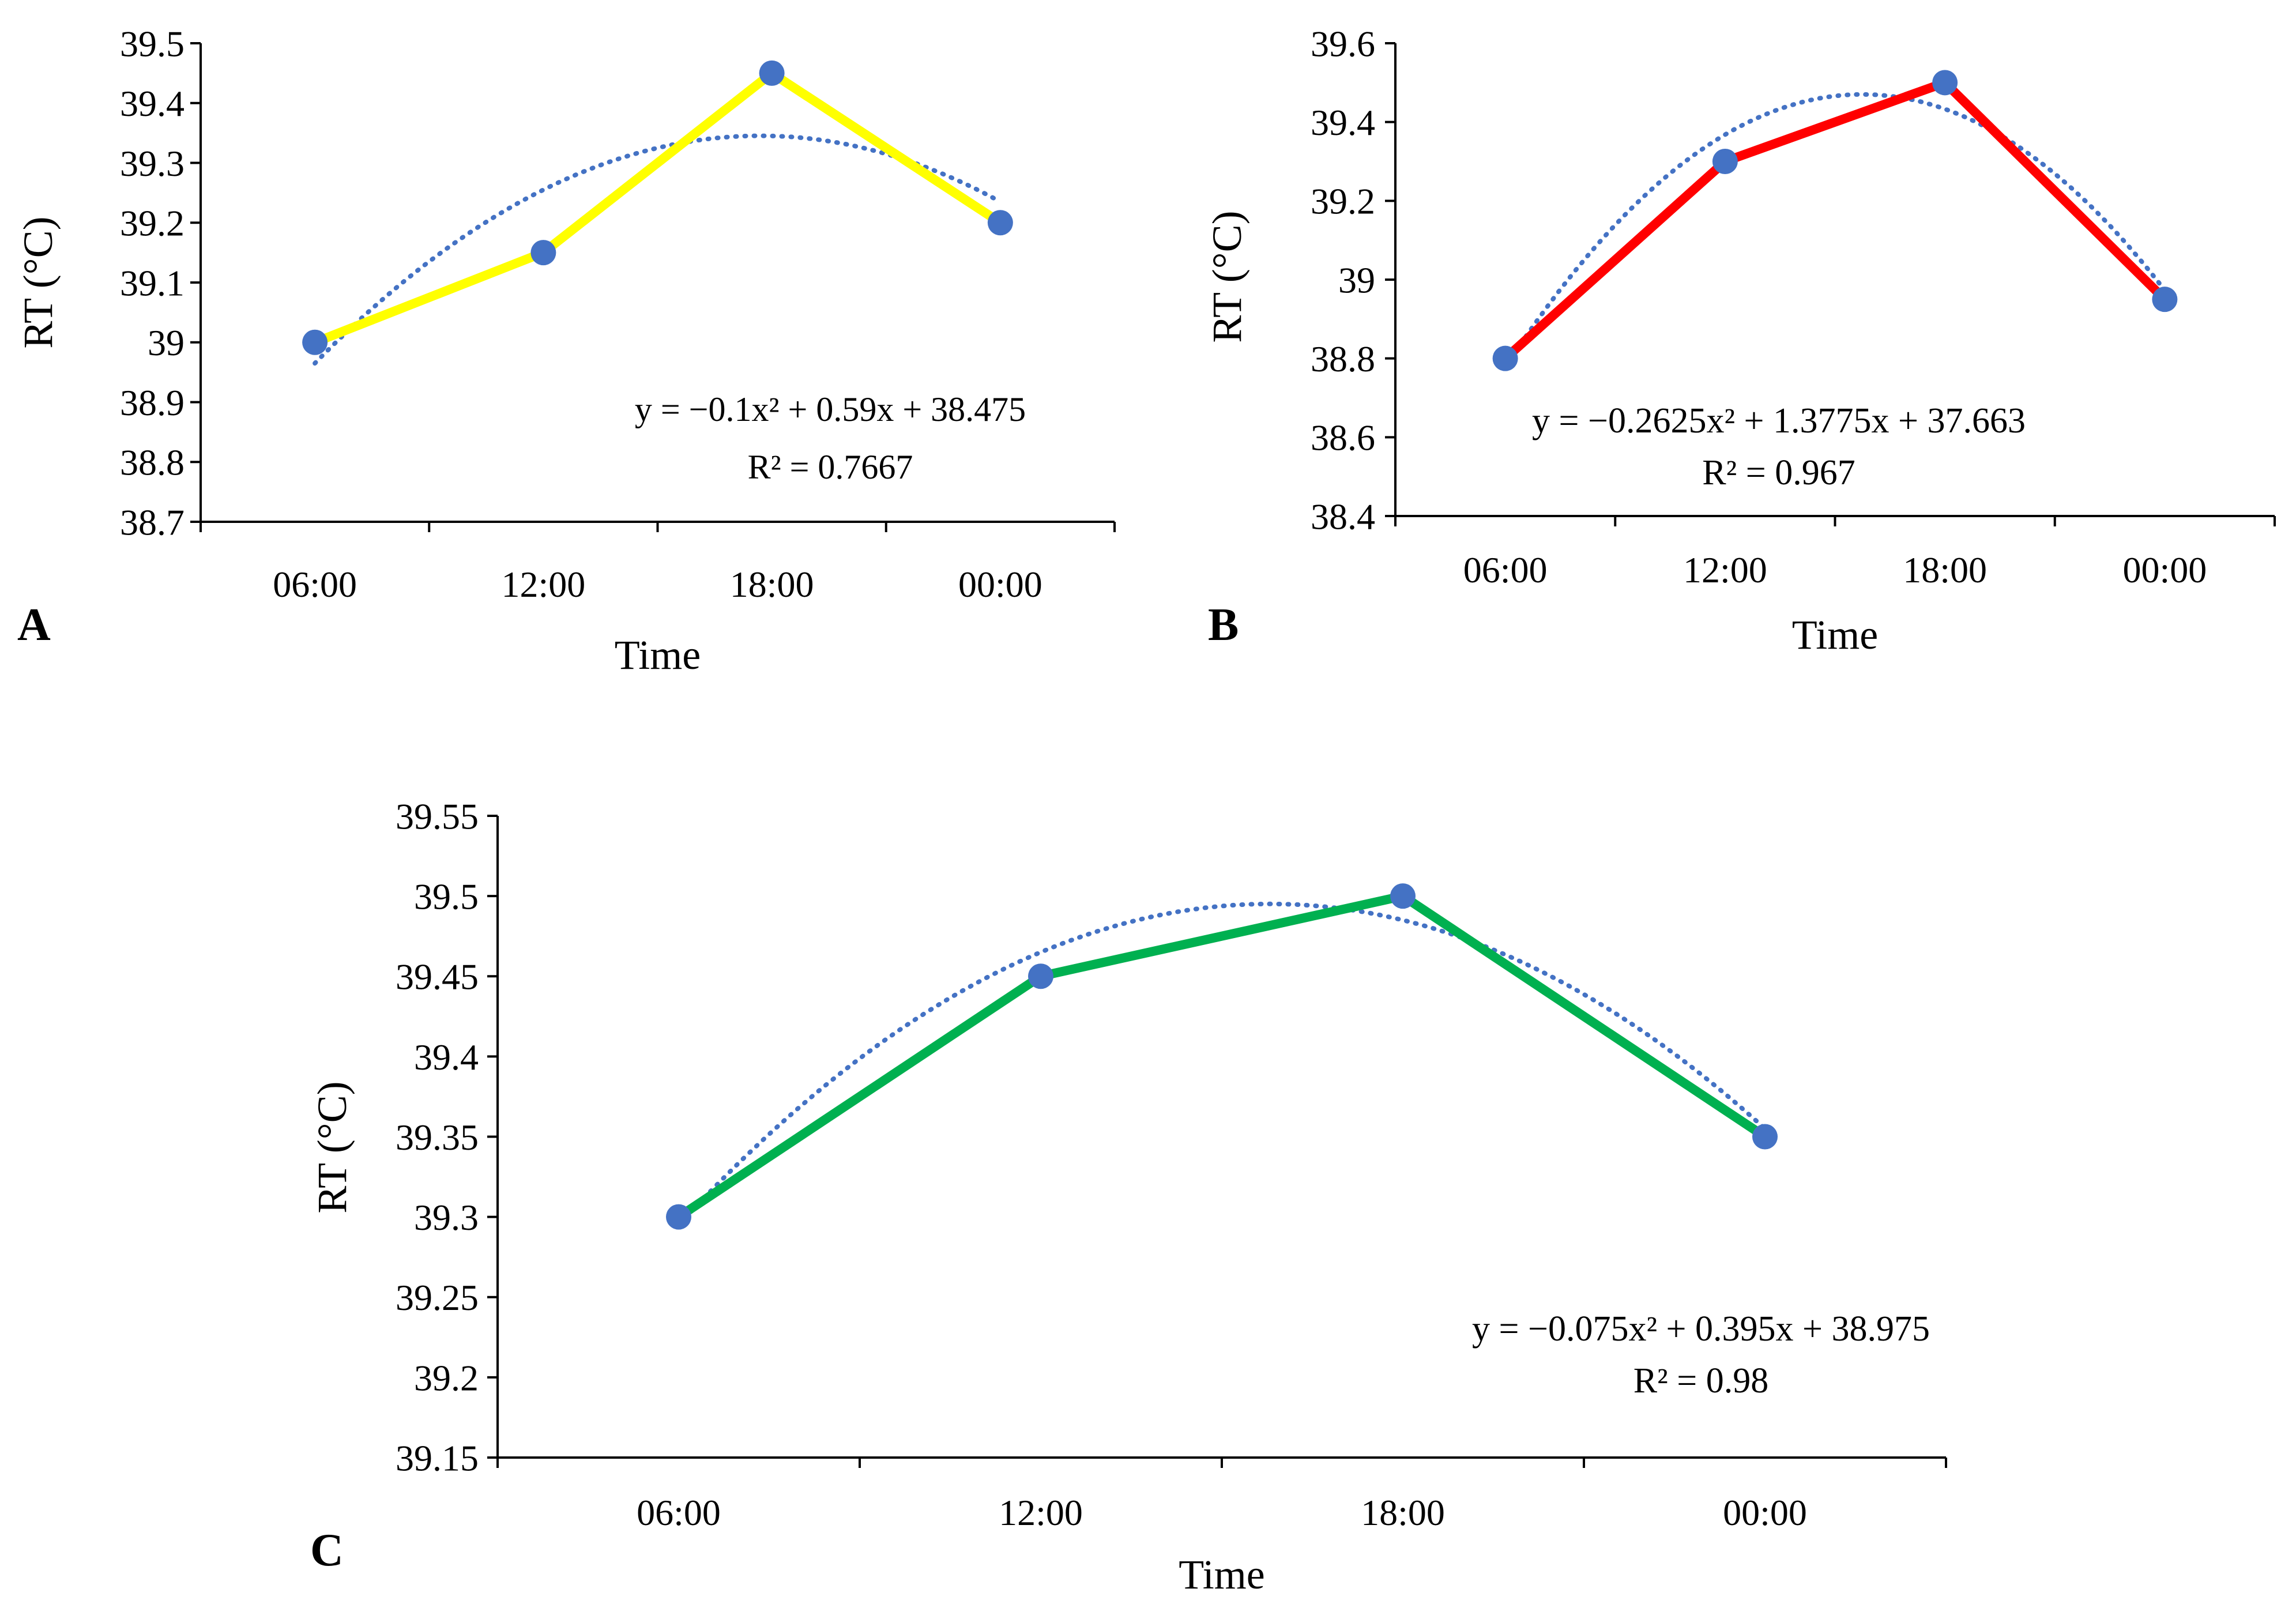 This screenshot has width=2296, height=1604. Describe the element at coordinates (437, 1297) in the screenshot. I see `y-tick-label: 39.25` at that location.